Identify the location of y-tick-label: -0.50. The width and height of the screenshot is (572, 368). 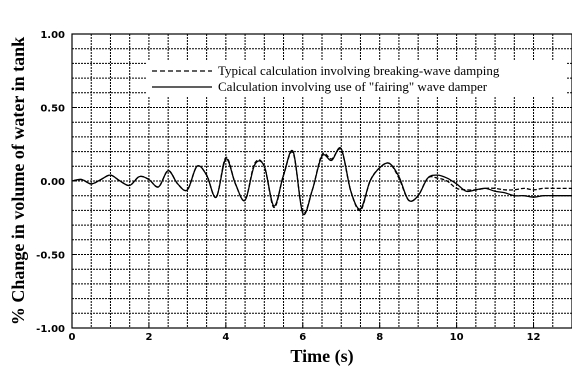
(50, 256).